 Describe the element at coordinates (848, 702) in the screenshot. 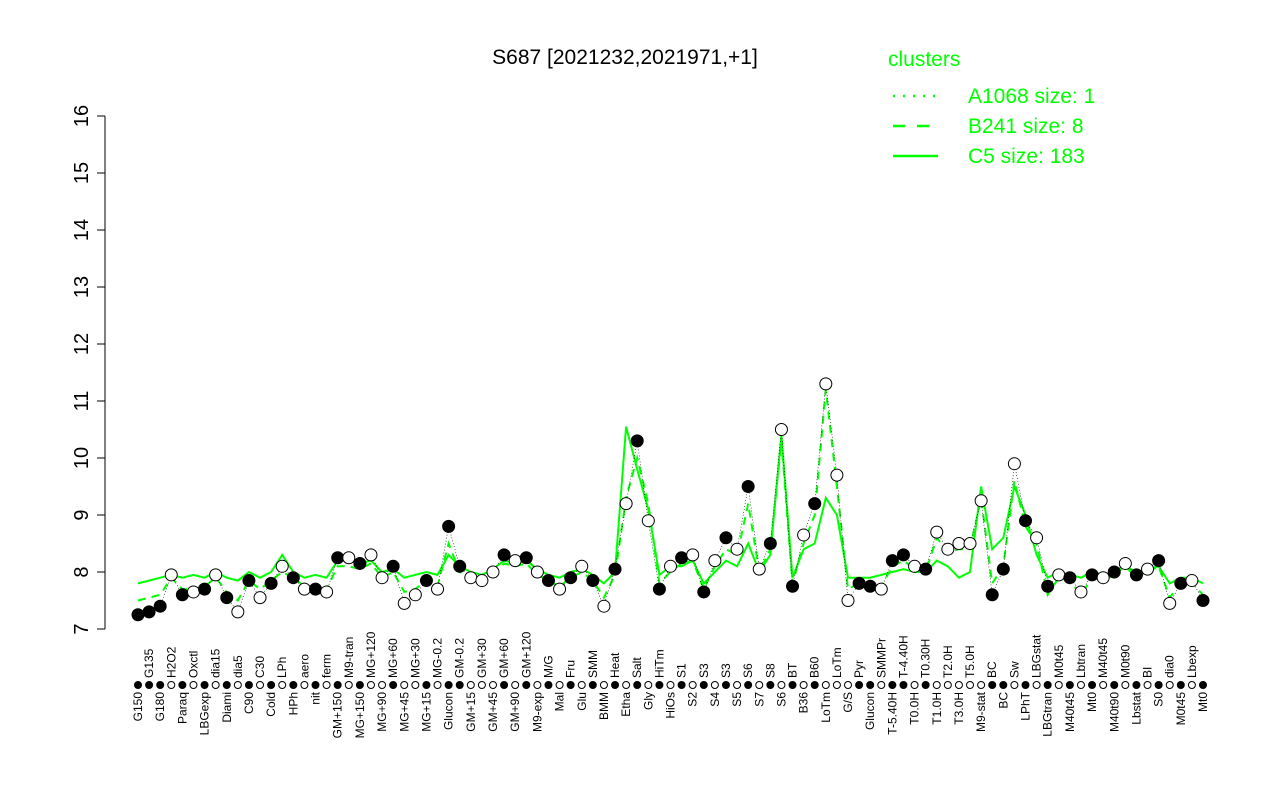

I see `x-tick-label: G/S` at that location.